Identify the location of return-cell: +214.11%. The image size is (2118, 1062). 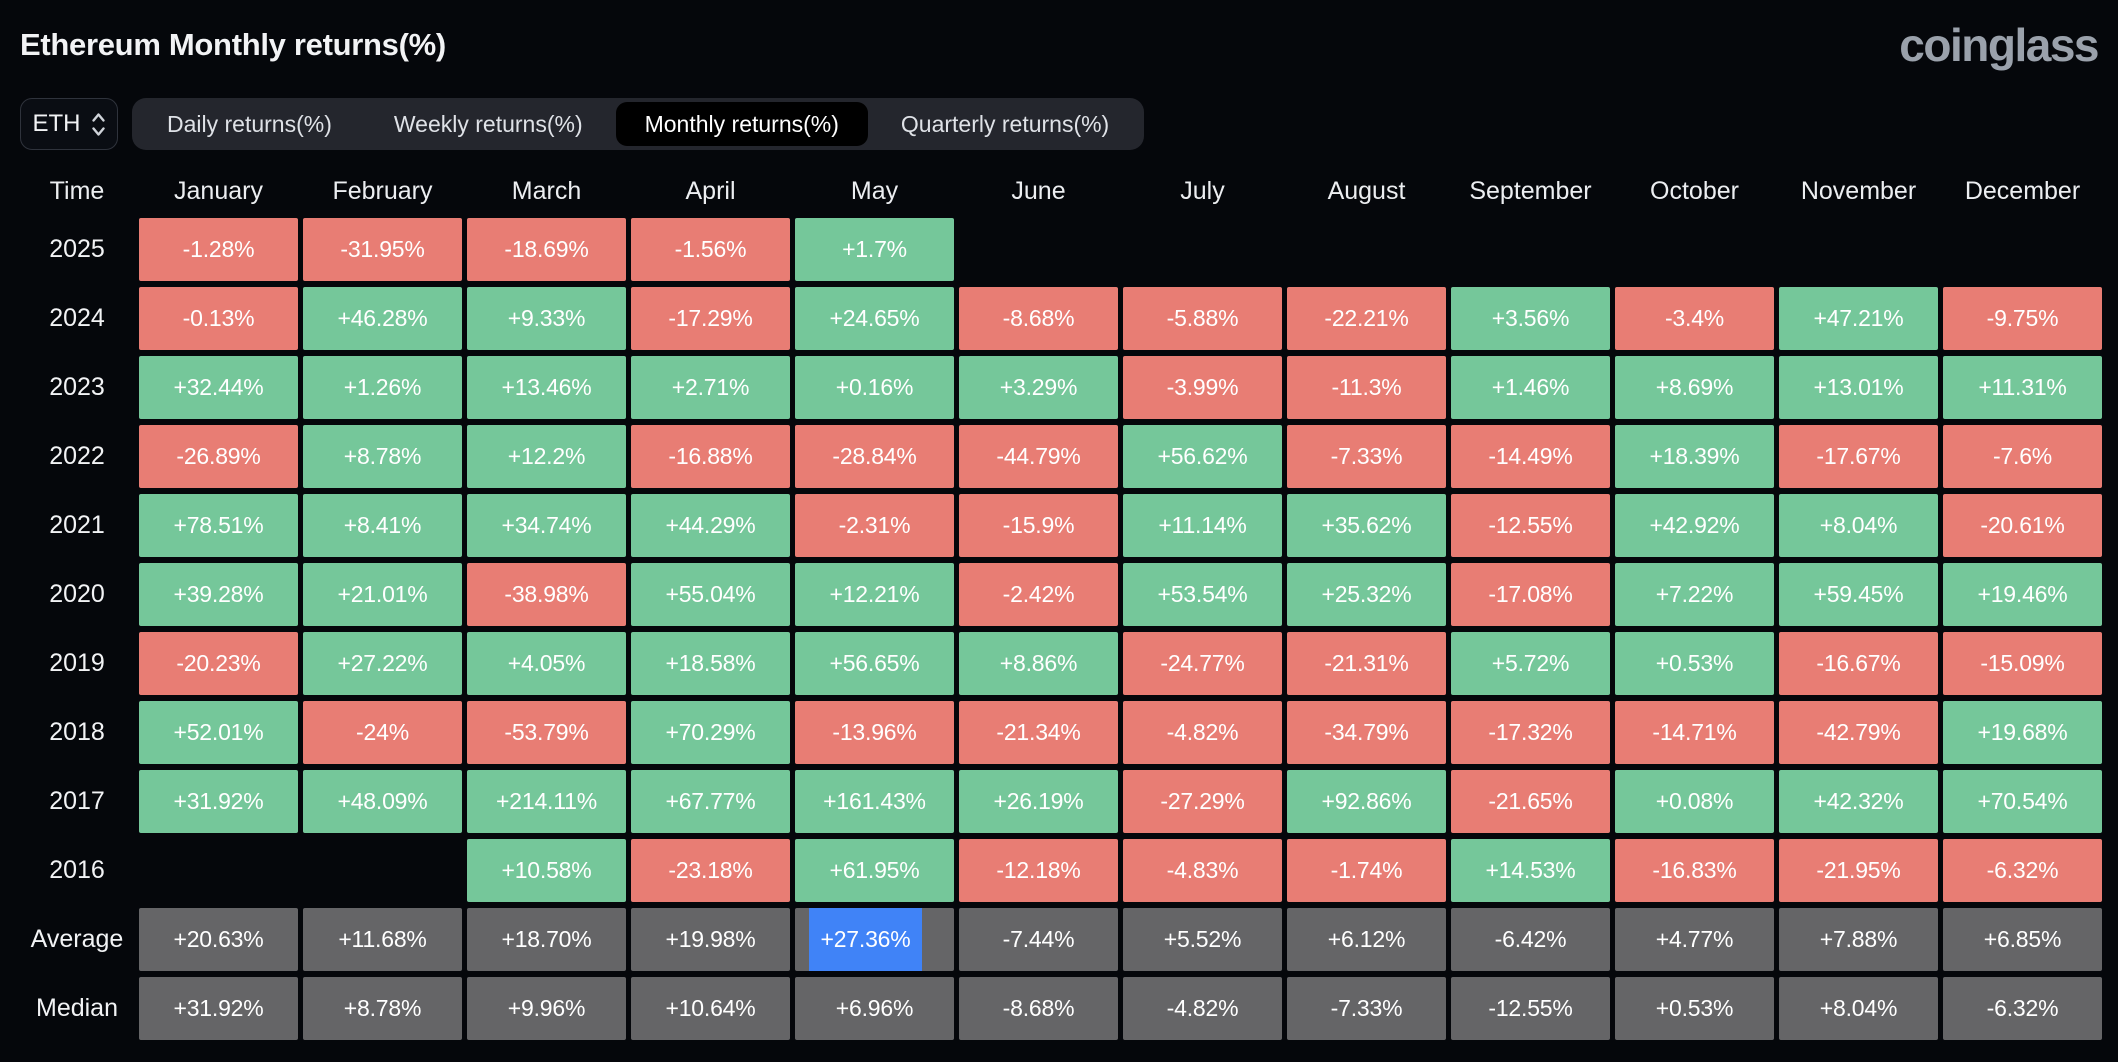
(546, 801).